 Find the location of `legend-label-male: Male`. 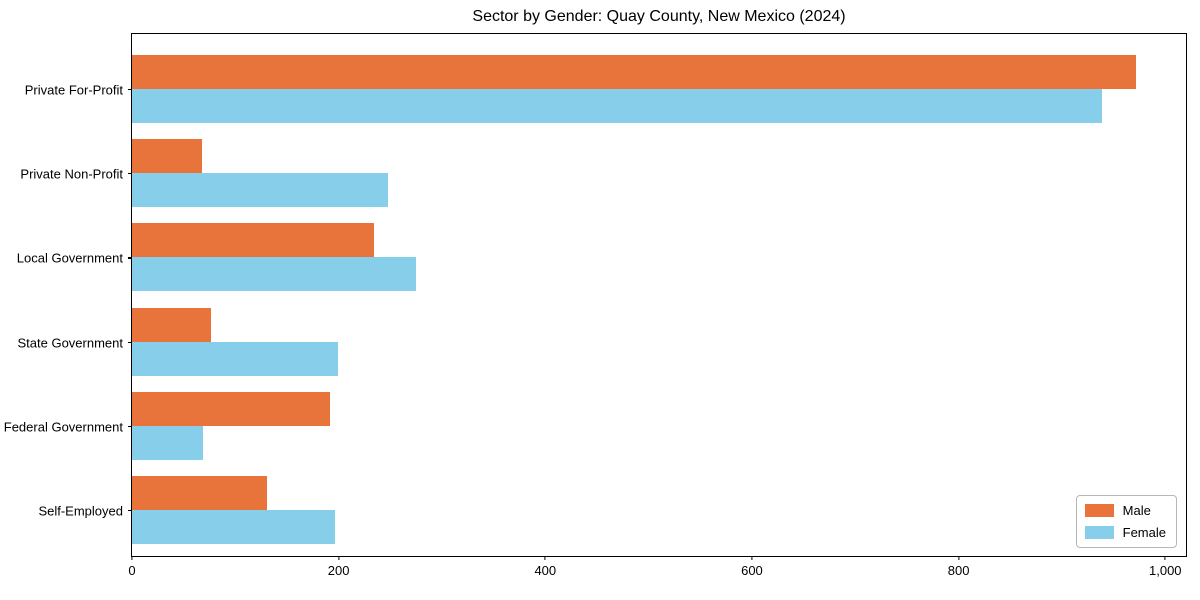

legend-label-male: Male is located at coordinates (1136, 510).